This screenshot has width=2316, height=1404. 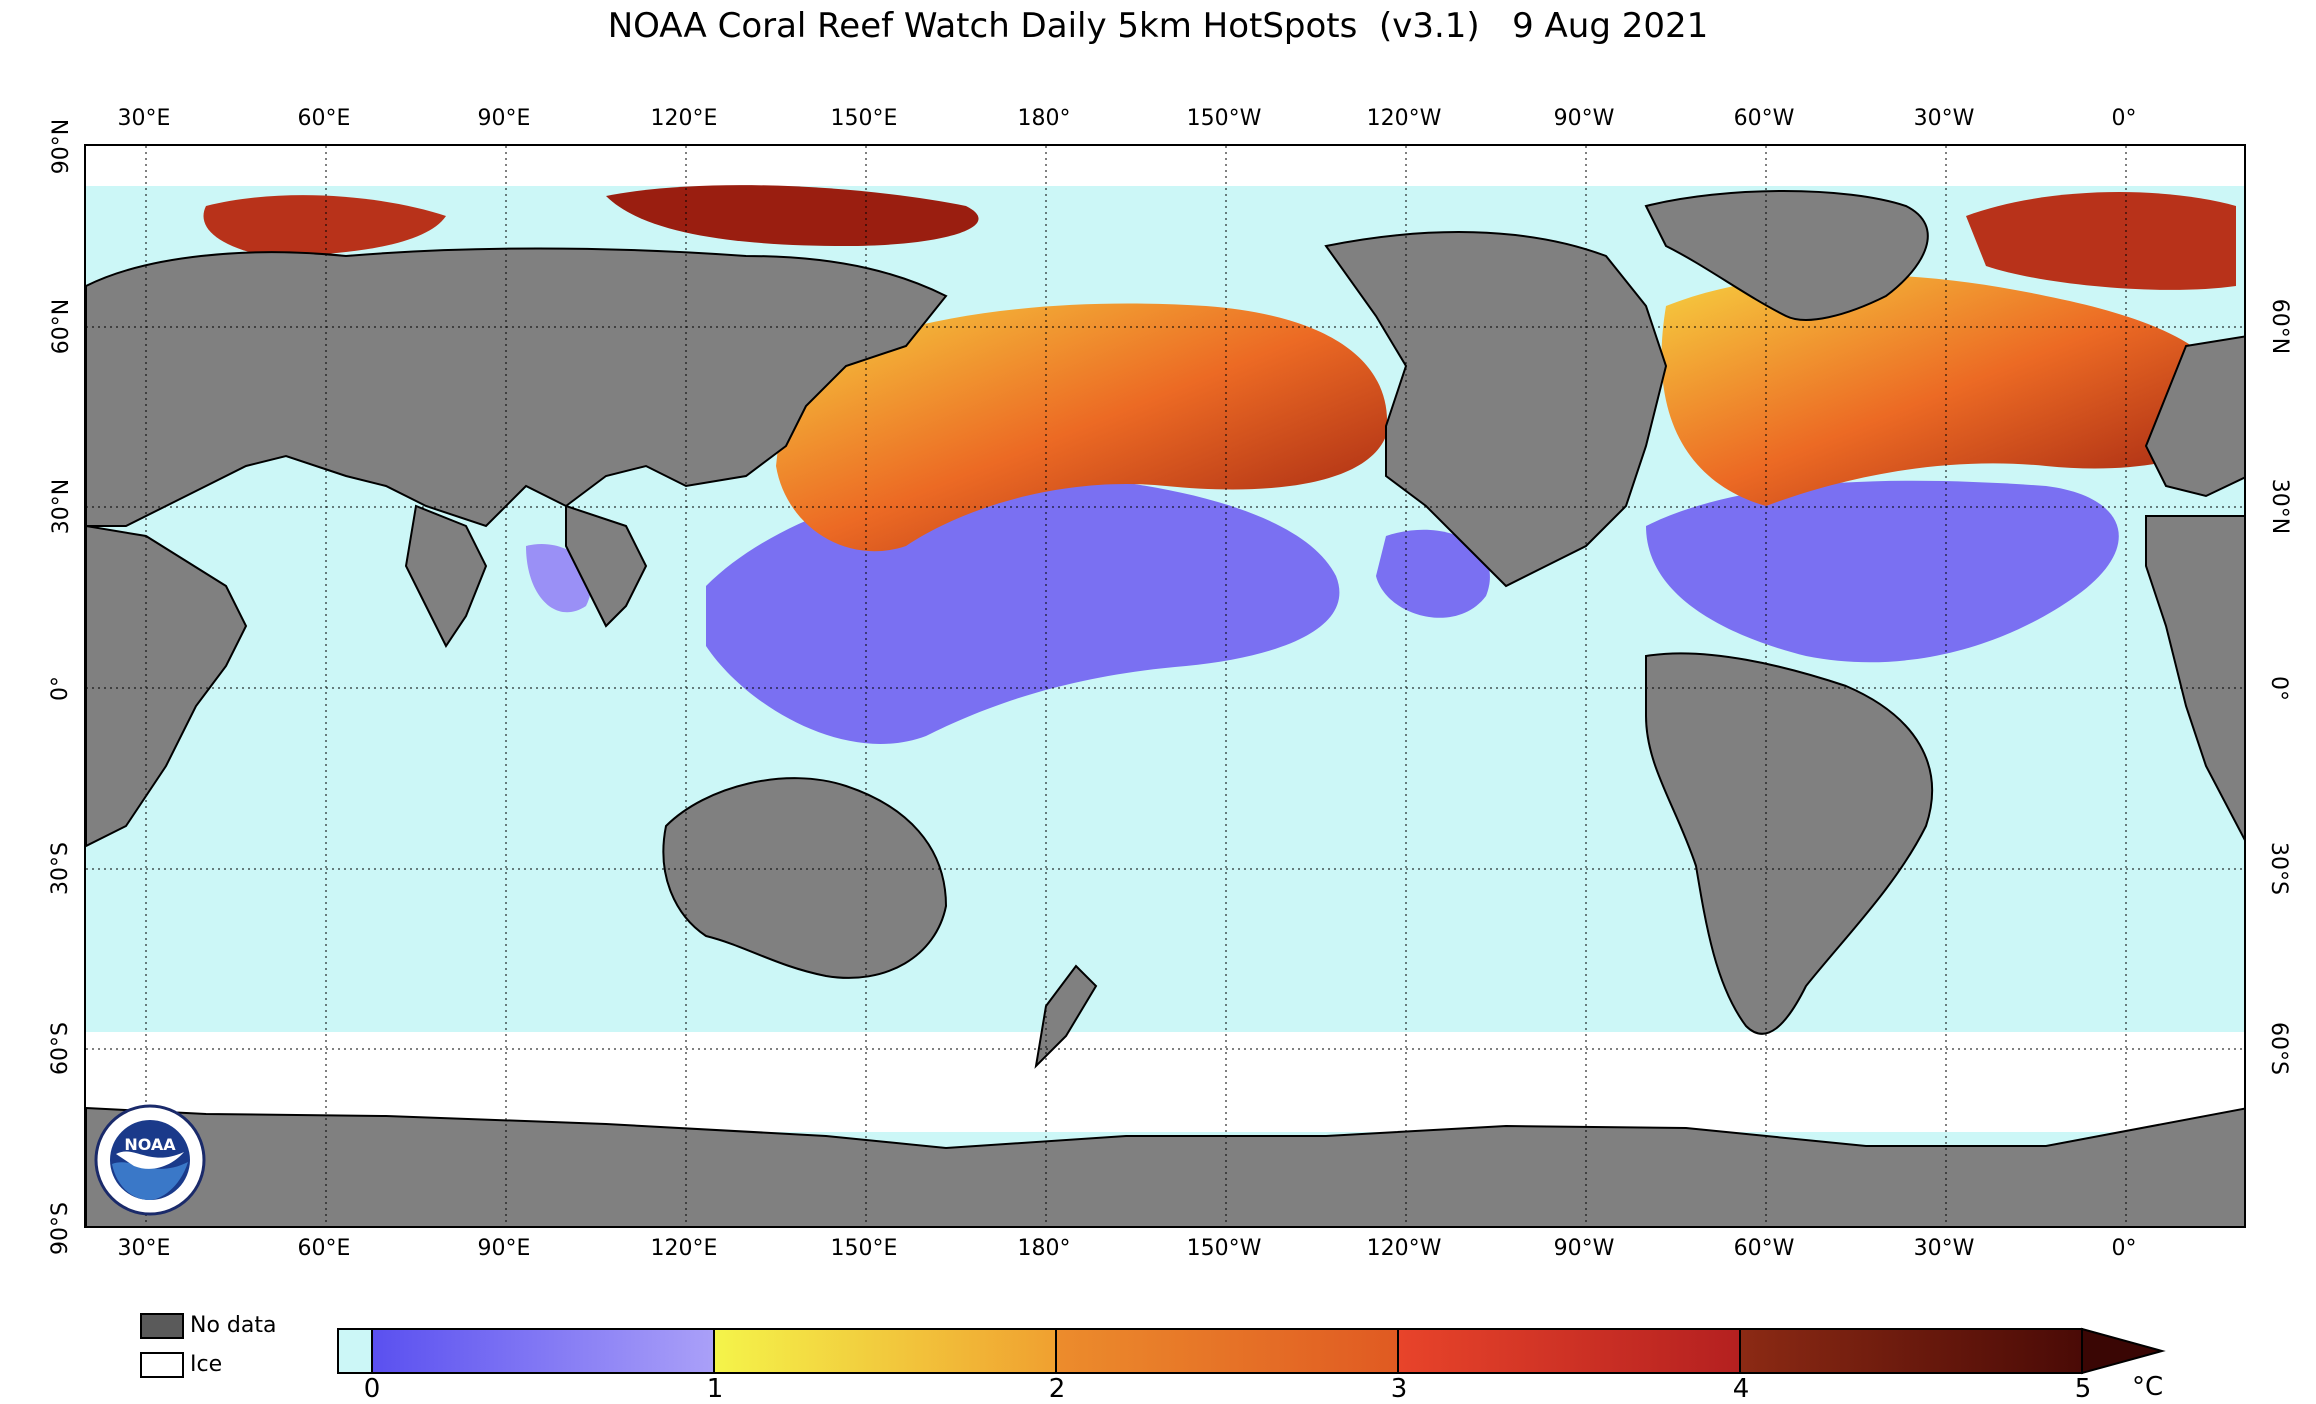 I want to click on new-zealand, so click(x=1066, y=1016).